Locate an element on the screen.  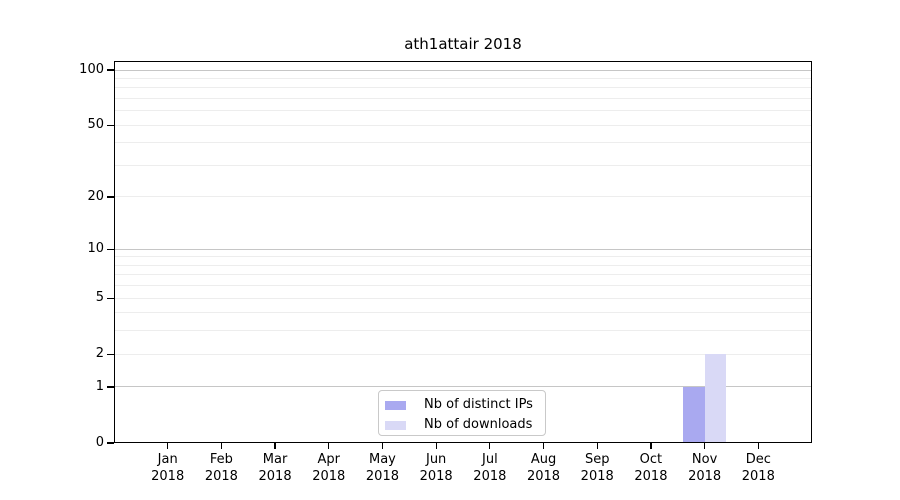
legend-label-distinct-ips: Nb of distinct IPs is located at coordinates (478, 404).